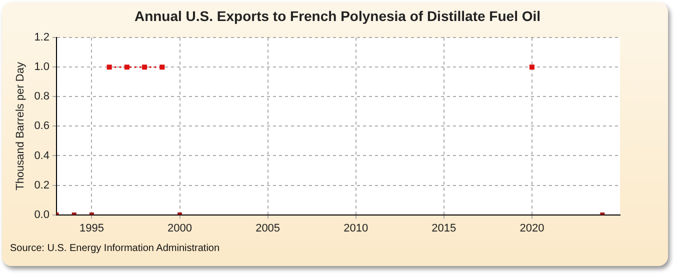 The height and width of the screenshot is (275, 675). Describe the element at coordinates (42, 126) in the screenshot. I see `y-tick-label: 0.6` at that location.